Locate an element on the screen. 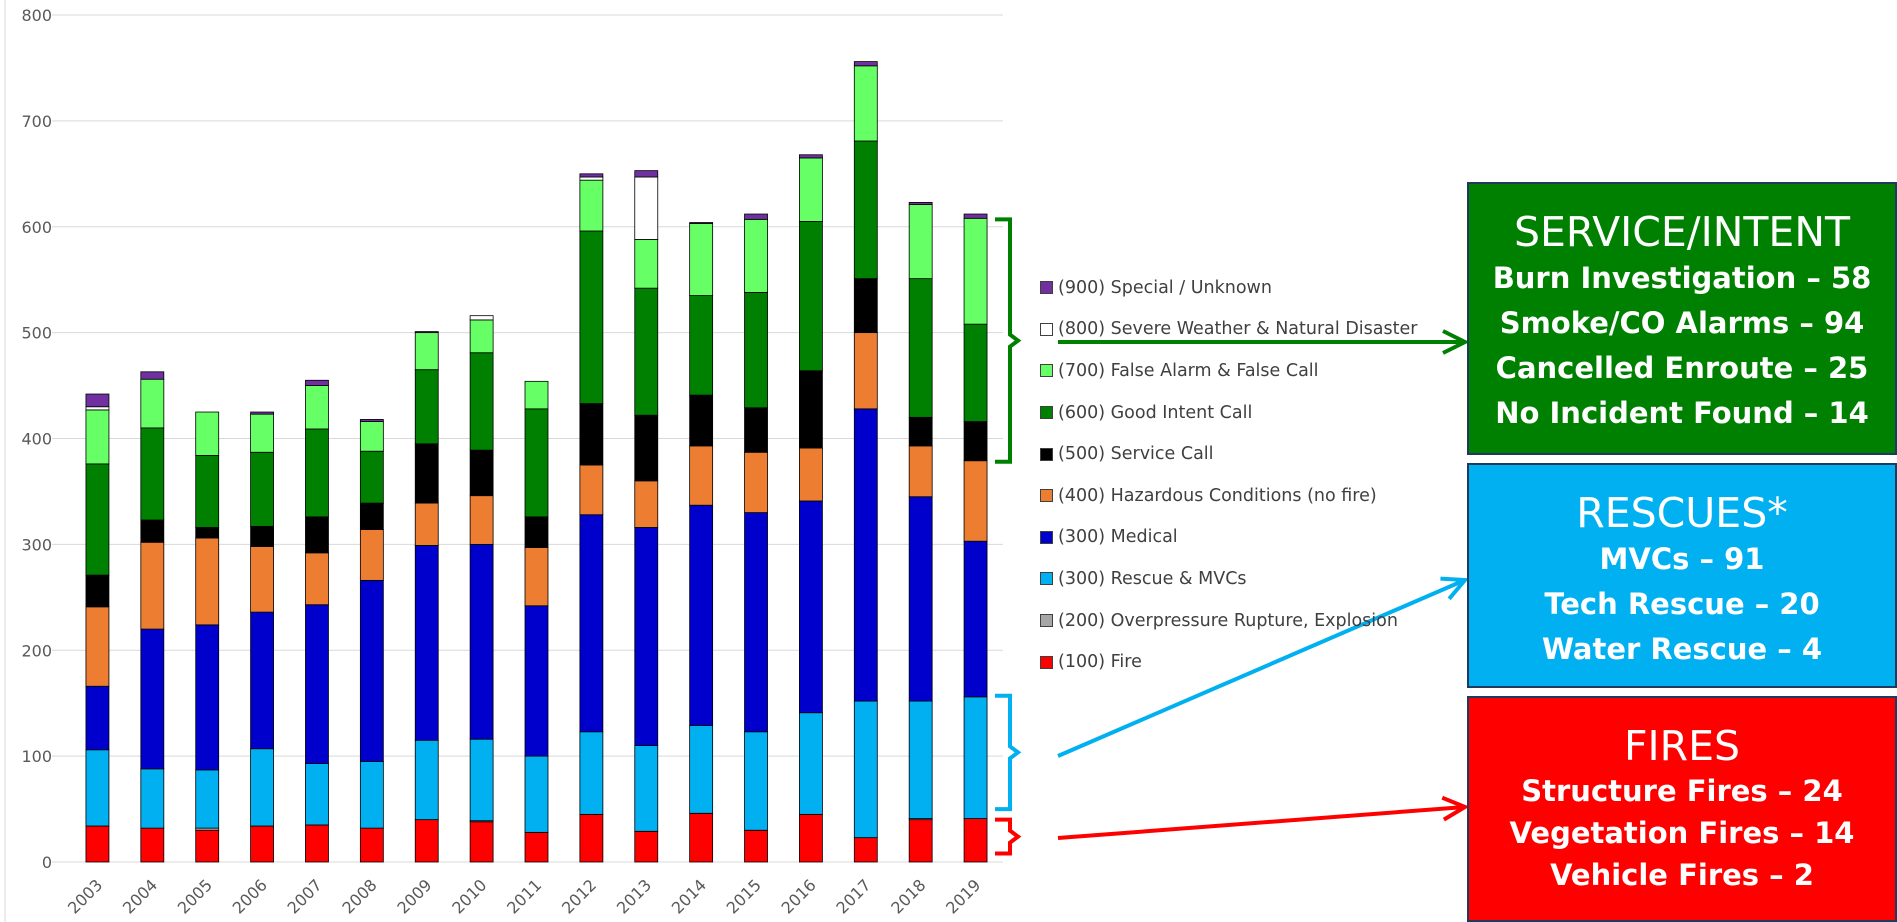  legend-item: (400) Hazardous Conditions (no fire) is located at coordinates (1228, 496).